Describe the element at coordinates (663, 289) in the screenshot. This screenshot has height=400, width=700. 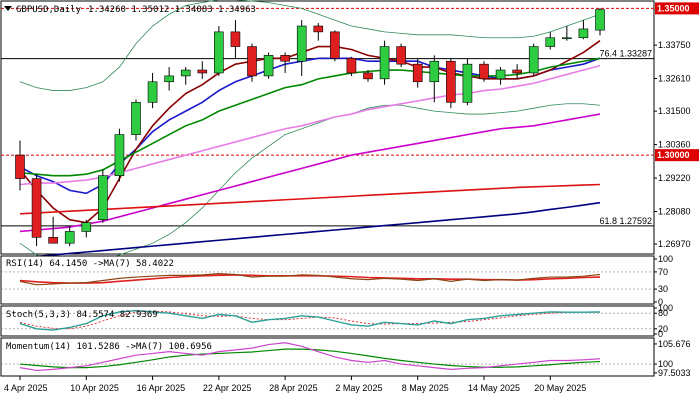
I see `indicator-tick-label: 30` at that location.